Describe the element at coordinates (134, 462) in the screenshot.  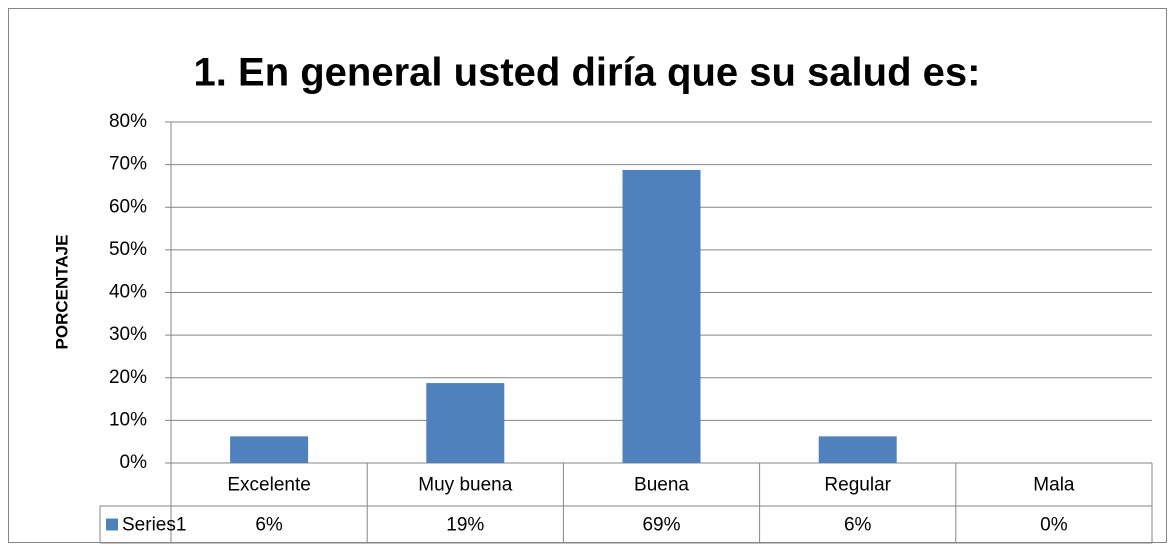
I see `y-tick-label: 0%` at that location.